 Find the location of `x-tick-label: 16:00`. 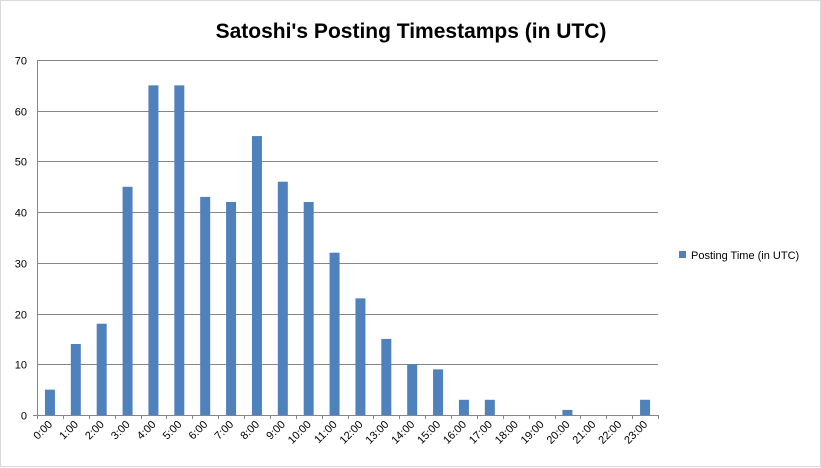

x-tick-label: 16:00 is located at coordinates (455, 433).